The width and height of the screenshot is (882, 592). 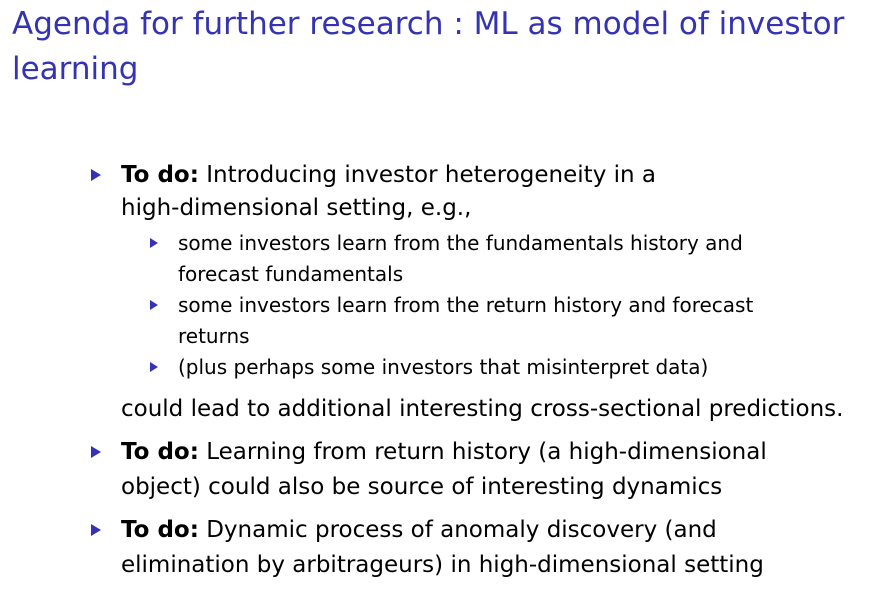 What do you see at coordinates (291, 274) in the screenshot?
I see `sub-item-line: forecast fundamentals` at bounding box center [291, 274].